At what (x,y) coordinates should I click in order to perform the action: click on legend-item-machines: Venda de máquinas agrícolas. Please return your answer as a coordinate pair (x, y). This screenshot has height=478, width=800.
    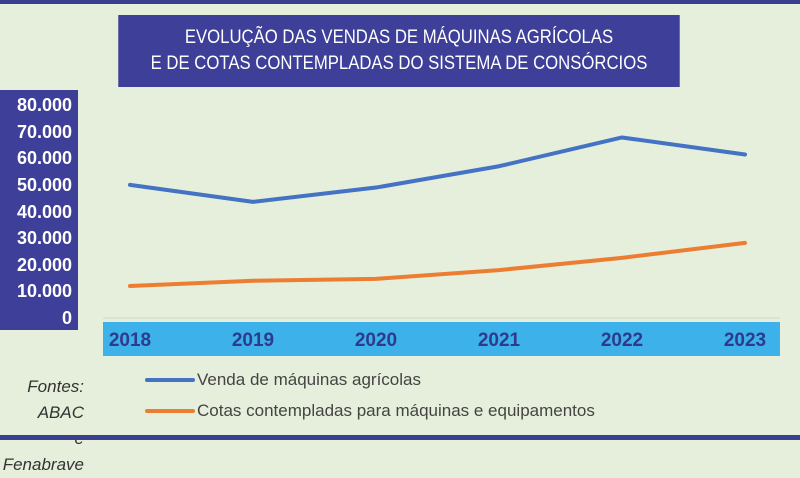
    Looking at the image, I should click on (283, 380).